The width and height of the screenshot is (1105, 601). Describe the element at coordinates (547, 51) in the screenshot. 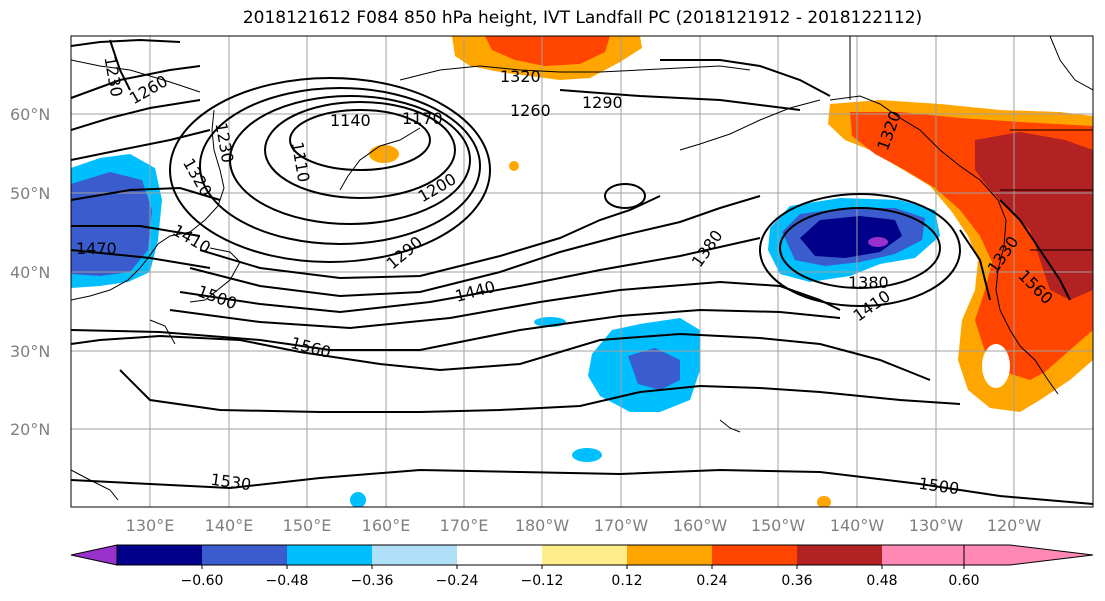

I see `ivt-positive-north-core` at that location.